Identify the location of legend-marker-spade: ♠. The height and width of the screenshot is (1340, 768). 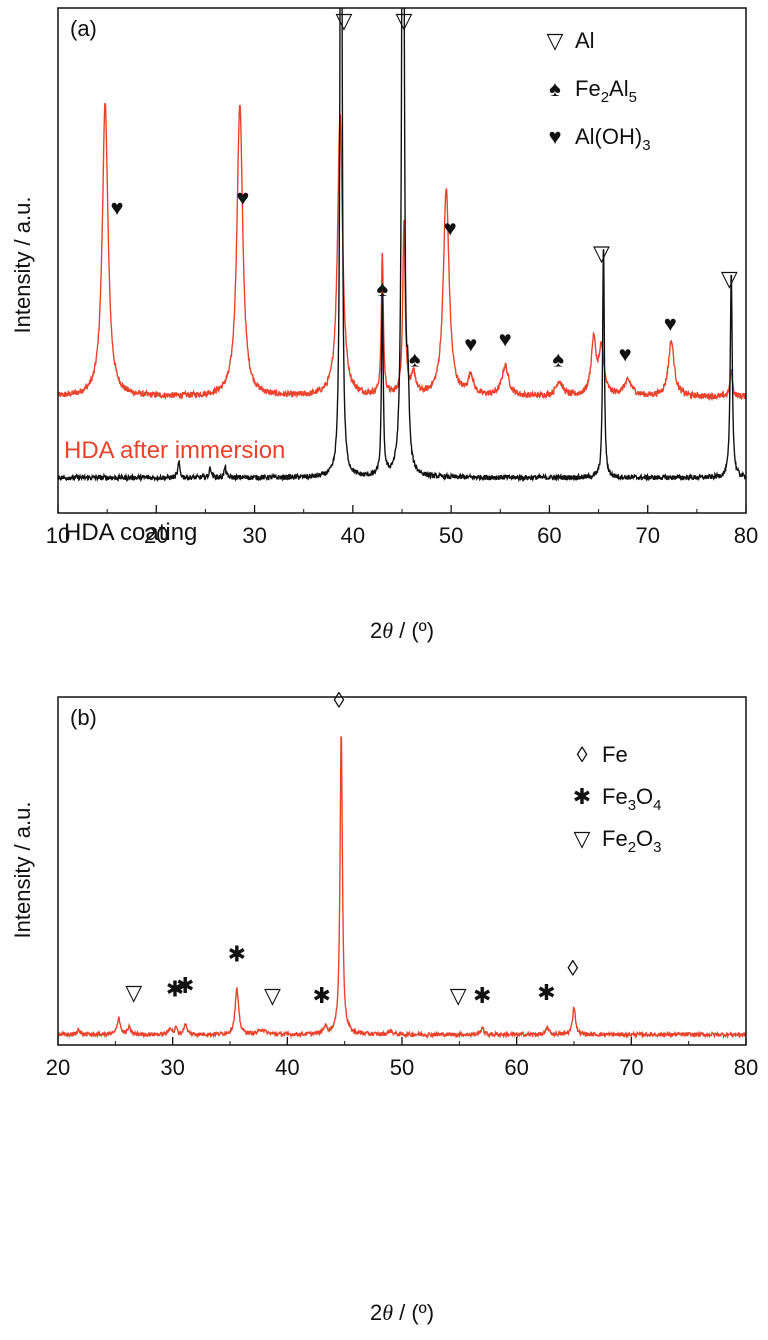
(555, 88).